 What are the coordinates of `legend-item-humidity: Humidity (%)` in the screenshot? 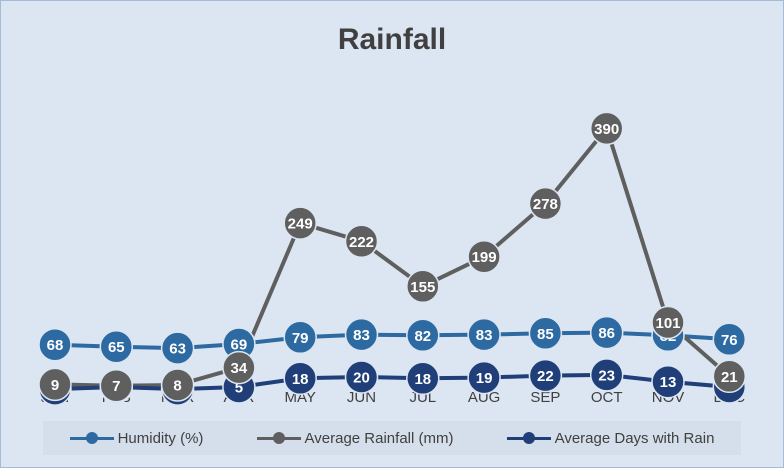 It's located at (136, 438).